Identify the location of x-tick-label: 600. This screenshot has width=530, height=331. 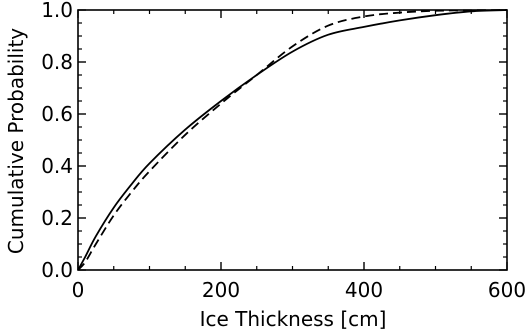
(507, 290).